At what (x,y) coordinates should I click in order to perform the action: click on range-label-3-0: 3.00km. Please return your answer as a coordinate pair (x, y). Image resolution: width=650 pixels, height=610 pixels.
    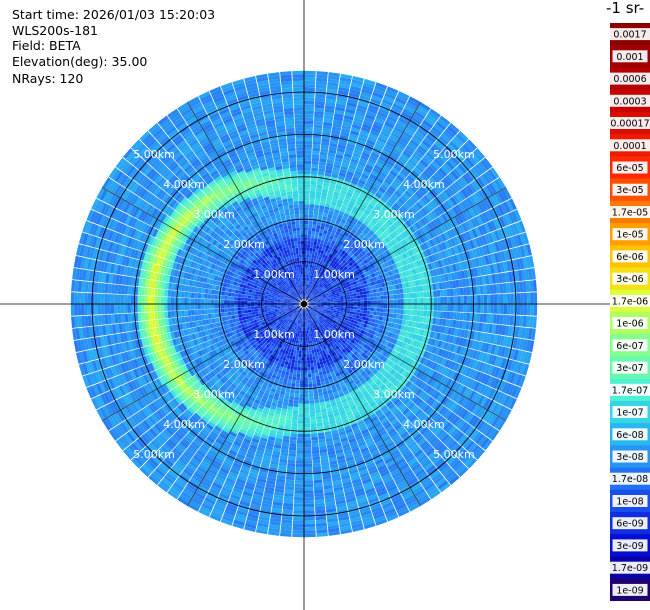
    Looking at the image, I should click on (214, 214).